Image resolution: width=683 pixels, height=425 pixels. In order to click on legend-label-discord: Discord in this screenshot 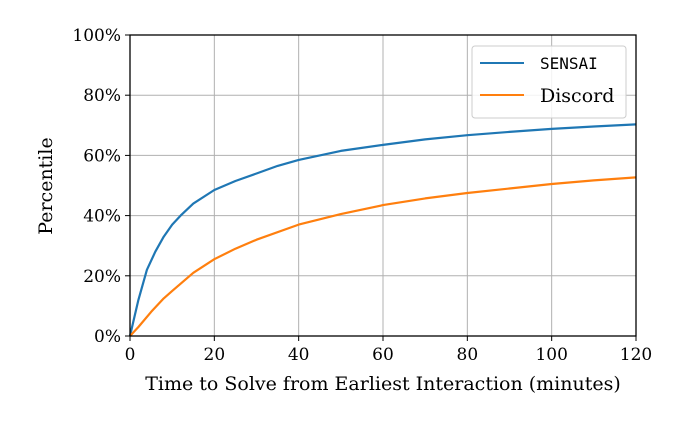, I will do `click(577, 96)`.